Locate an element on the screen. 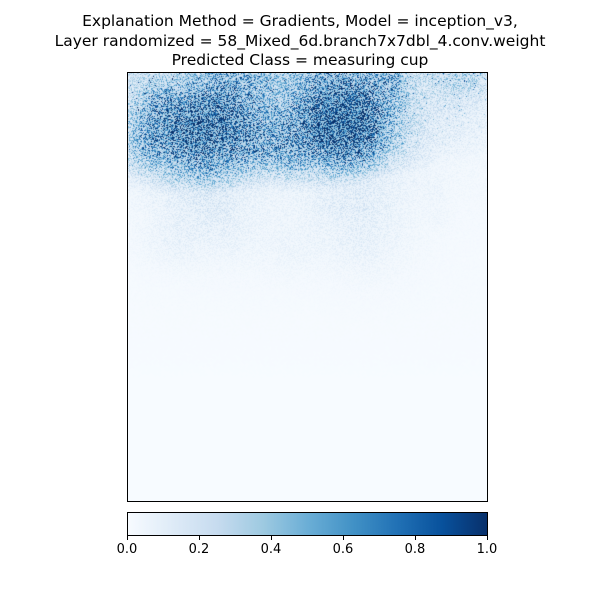 The image size is (600, 600). title-line-3: Predicted Class = measuring cup is located at coordinates (300, 60).